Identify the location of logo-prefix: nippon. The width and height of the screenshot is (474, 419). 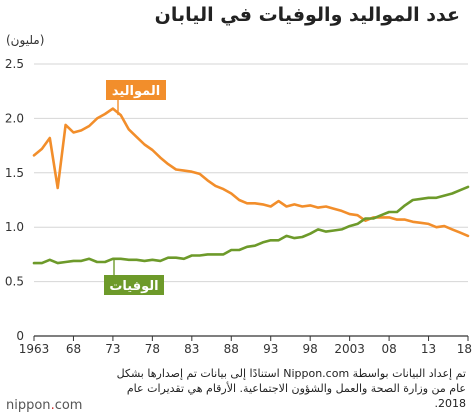
(28, 405).